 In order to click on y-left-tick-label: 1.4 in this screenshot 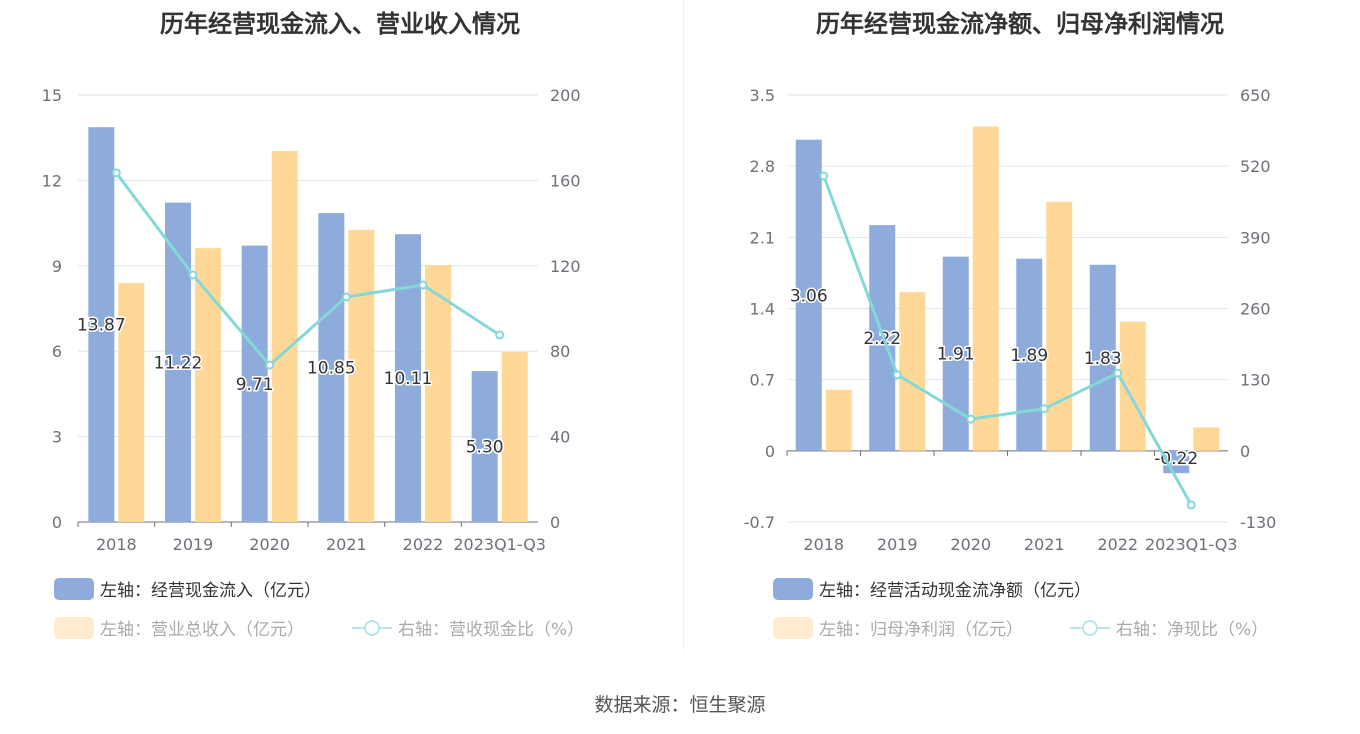, I will do `click(762, 309)`.